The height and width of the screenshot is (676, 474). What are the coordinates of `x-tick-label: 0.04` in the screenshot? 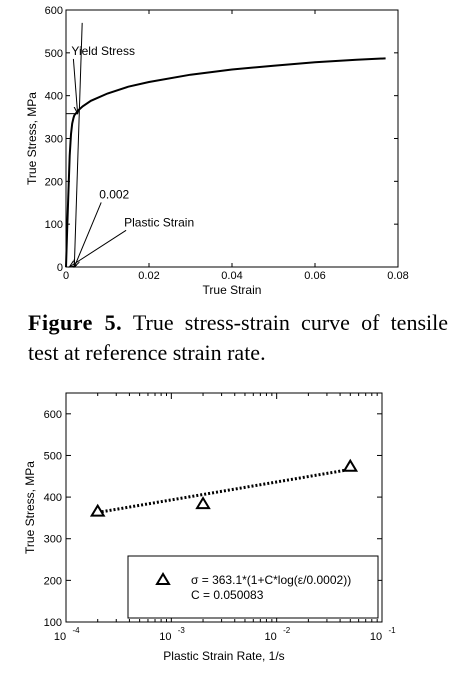 It's located at (231, 276).